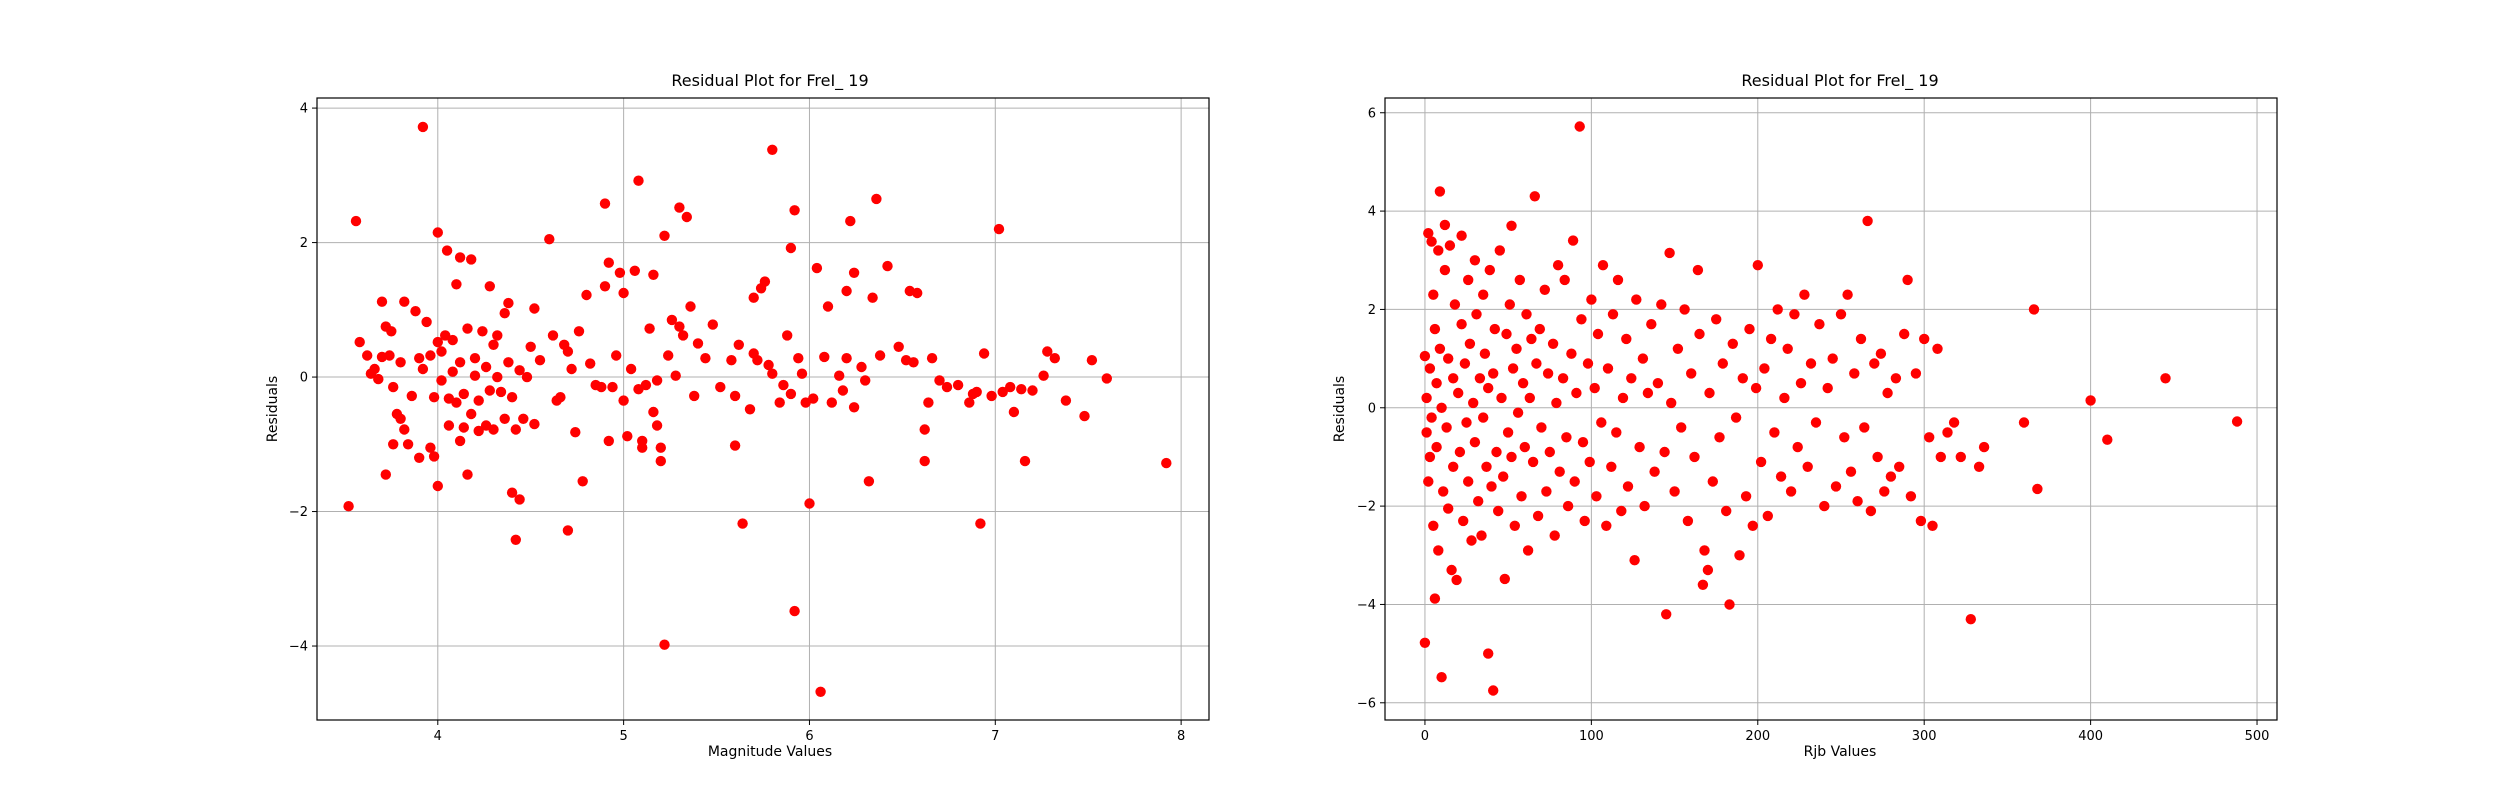  What do you see at coordinates (623, 736) in the screenshot?
I see `left-x-tick-label: 5` at bounding box center [623, 736].